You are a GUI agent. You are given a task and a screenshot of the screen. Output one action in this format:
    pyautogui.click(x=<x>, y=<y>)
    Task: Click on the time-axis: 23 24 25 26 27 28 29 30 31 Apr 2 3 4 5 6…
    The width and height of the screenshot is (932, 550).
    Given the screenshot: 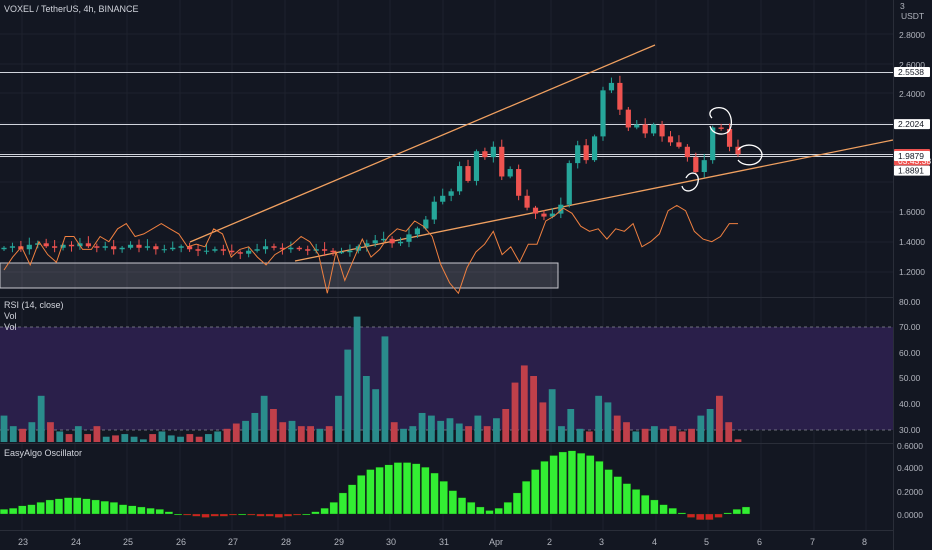 What is the action you would take?
    pyautogui.click(x=442, y=542)
    